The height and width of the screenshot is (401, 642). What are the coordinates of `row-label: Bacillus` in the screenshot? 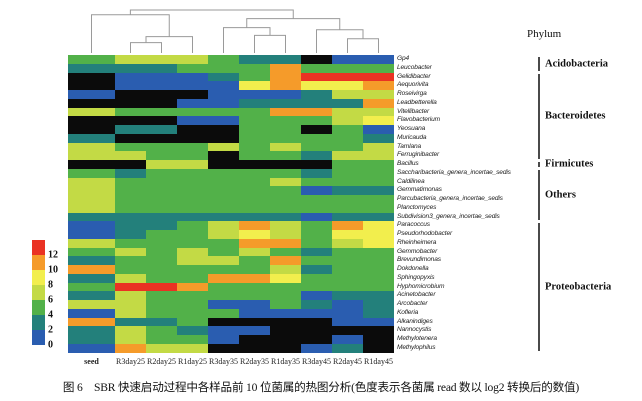 It's located at (408, 163).